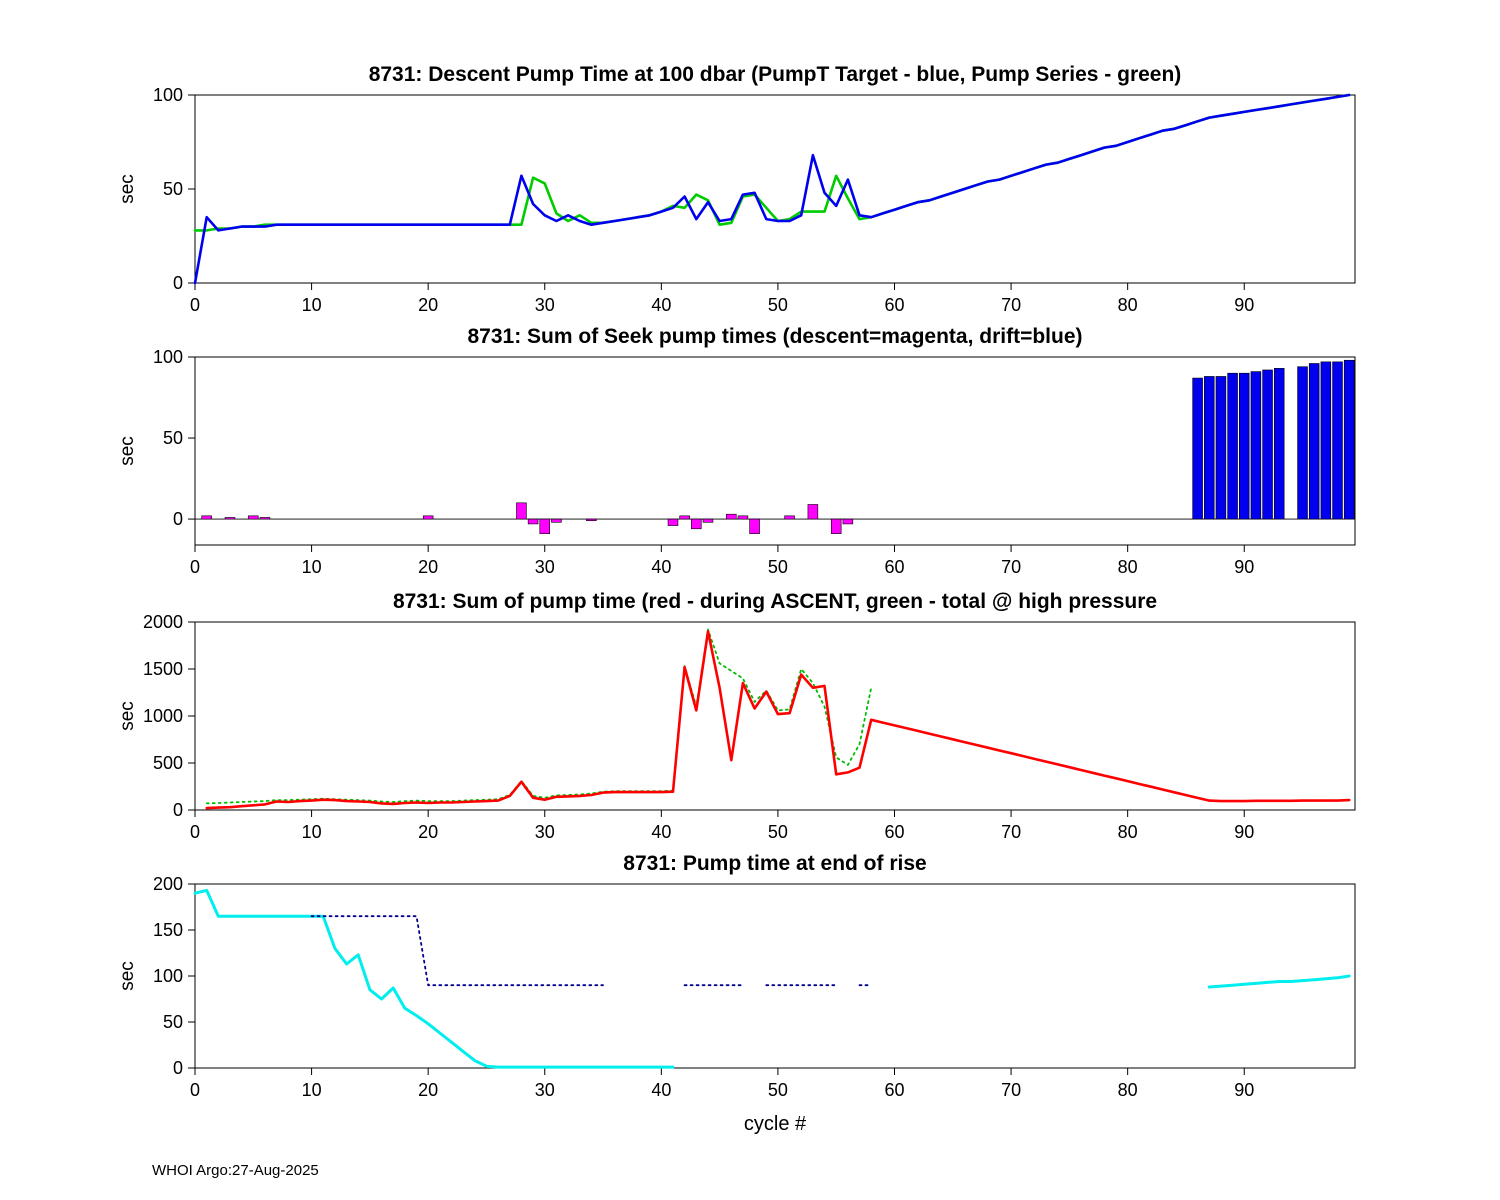  Describe the element at coordinates (775, 1124) in the screenshot. I see `x-axis-label: cycle #` at that location.